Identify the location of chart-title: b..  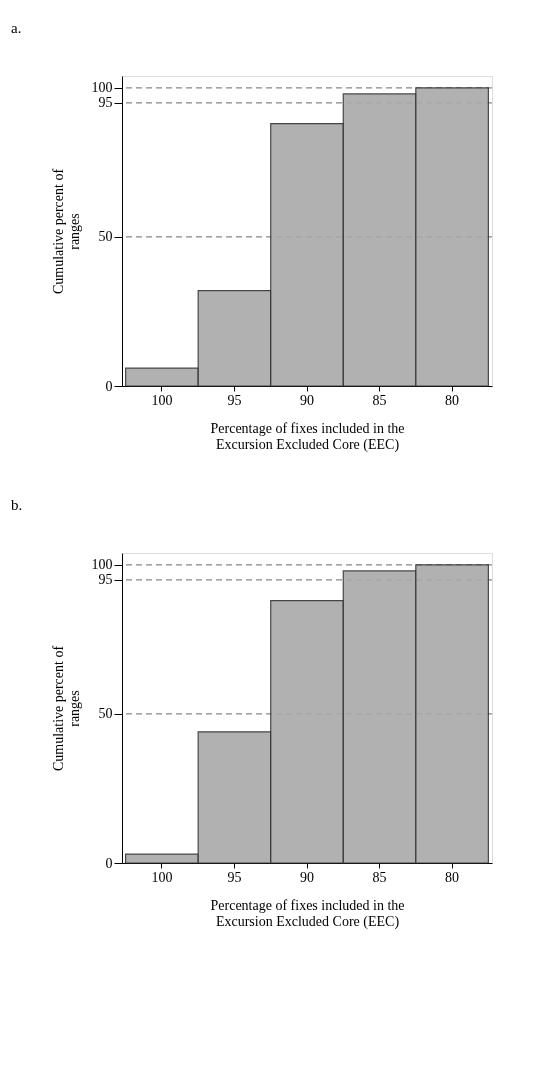
(17, 505).